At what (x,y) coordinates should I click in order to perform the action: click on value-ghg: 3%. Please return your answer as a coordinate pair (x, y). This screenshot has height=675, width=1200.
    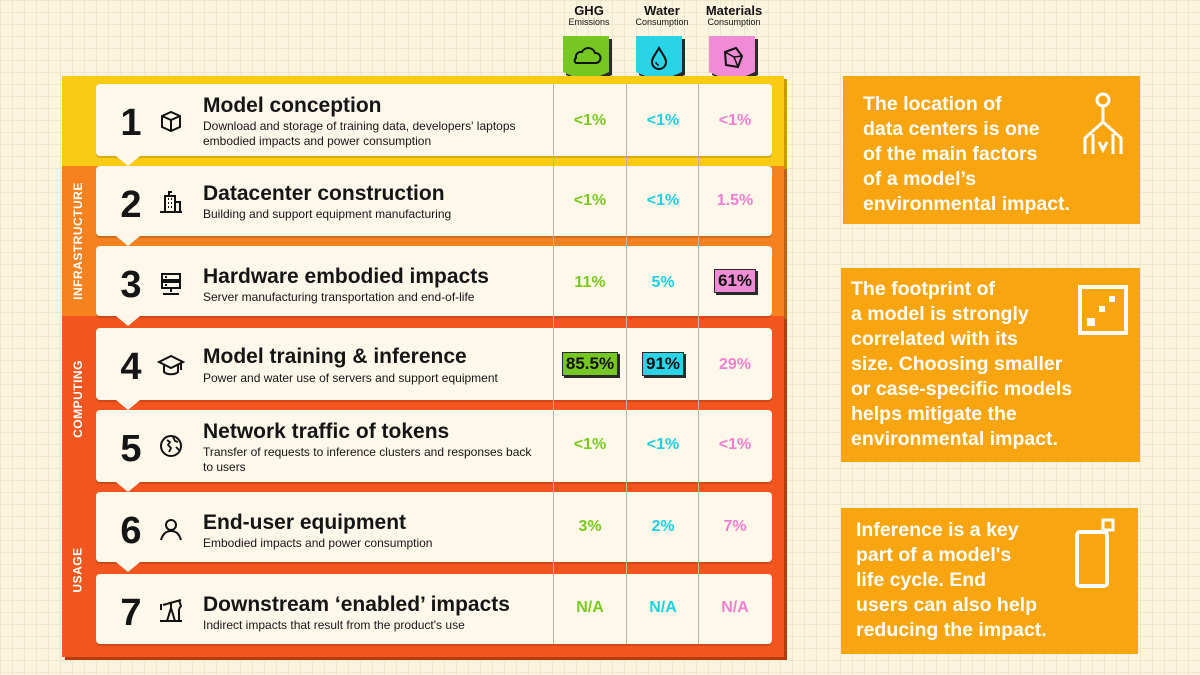
    Looking at the image, I should click on (590, 526).